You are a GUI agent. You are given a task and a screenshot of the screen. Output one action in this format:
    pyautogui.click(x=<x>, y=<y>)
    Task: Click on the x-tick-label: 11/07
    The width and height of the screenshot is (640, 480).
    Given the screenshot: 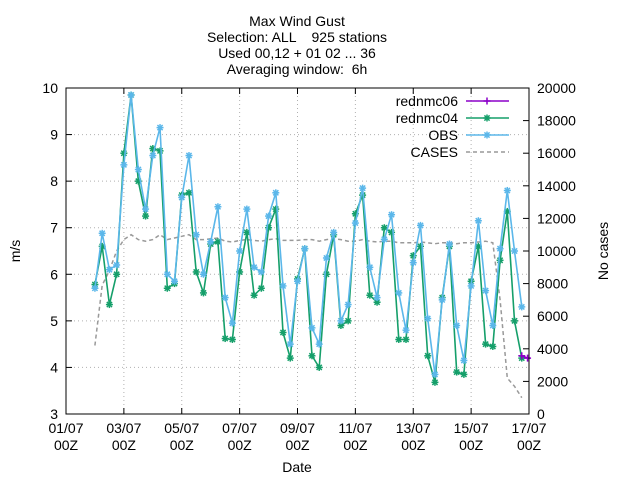 What is the action you would take?
    pyautogui.click(x=355, y=428)
    